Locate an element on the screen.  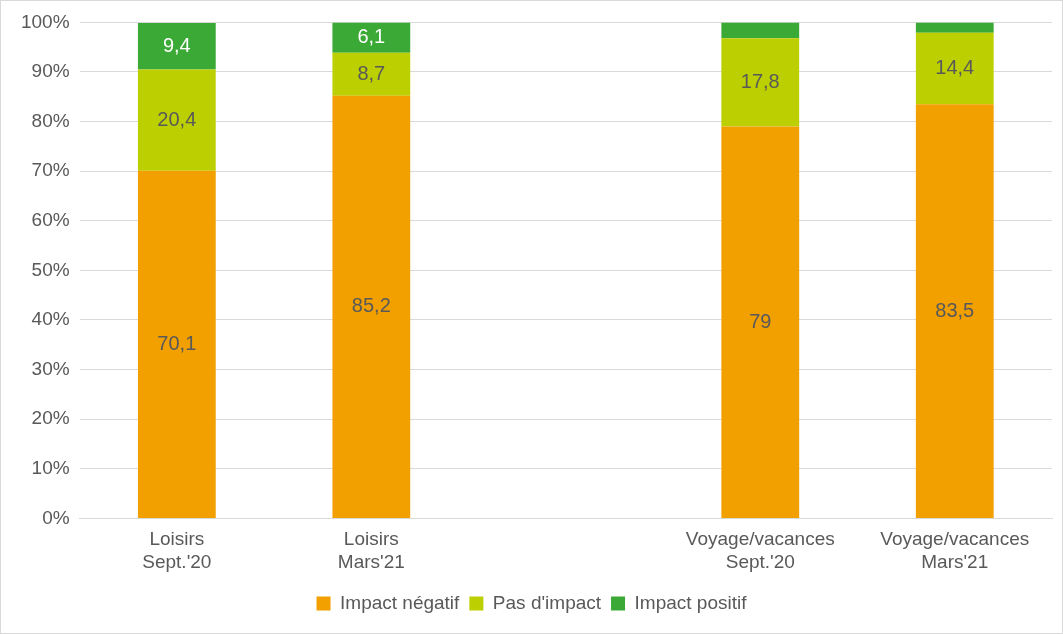
y-tick-label: 20% is located at coordinates (50, 418).